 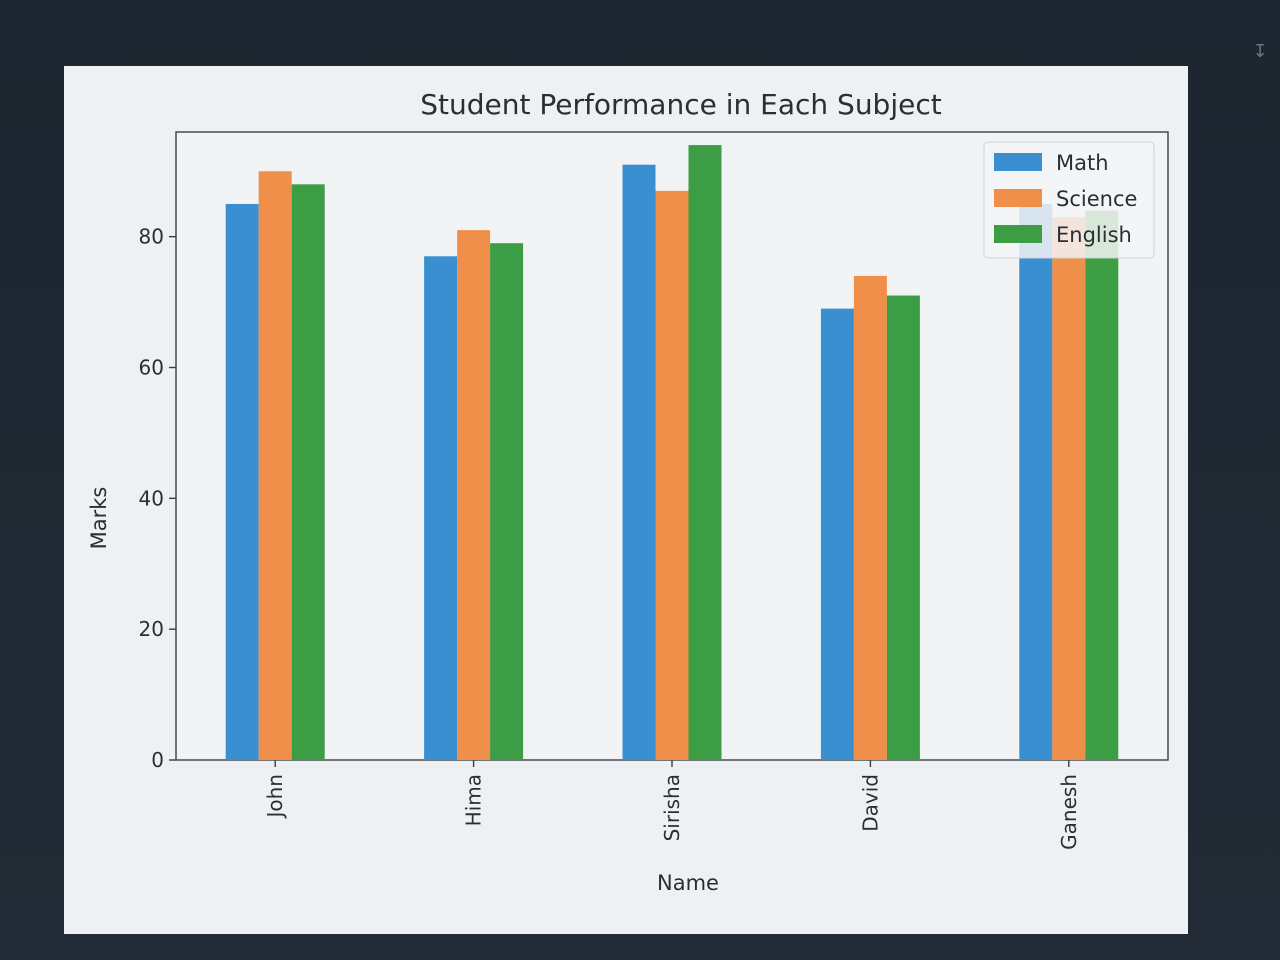 I want to click on bar-math-david, so click(x=837, y=534).